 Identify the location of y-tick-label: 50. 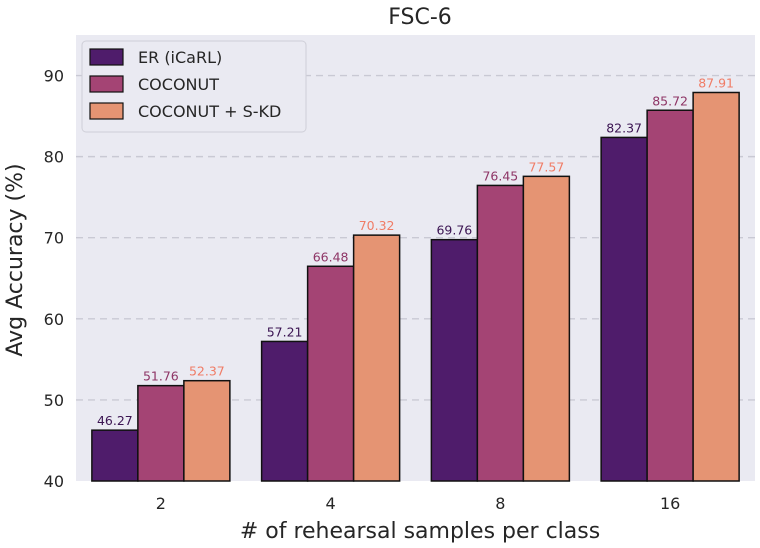
(54, 400).